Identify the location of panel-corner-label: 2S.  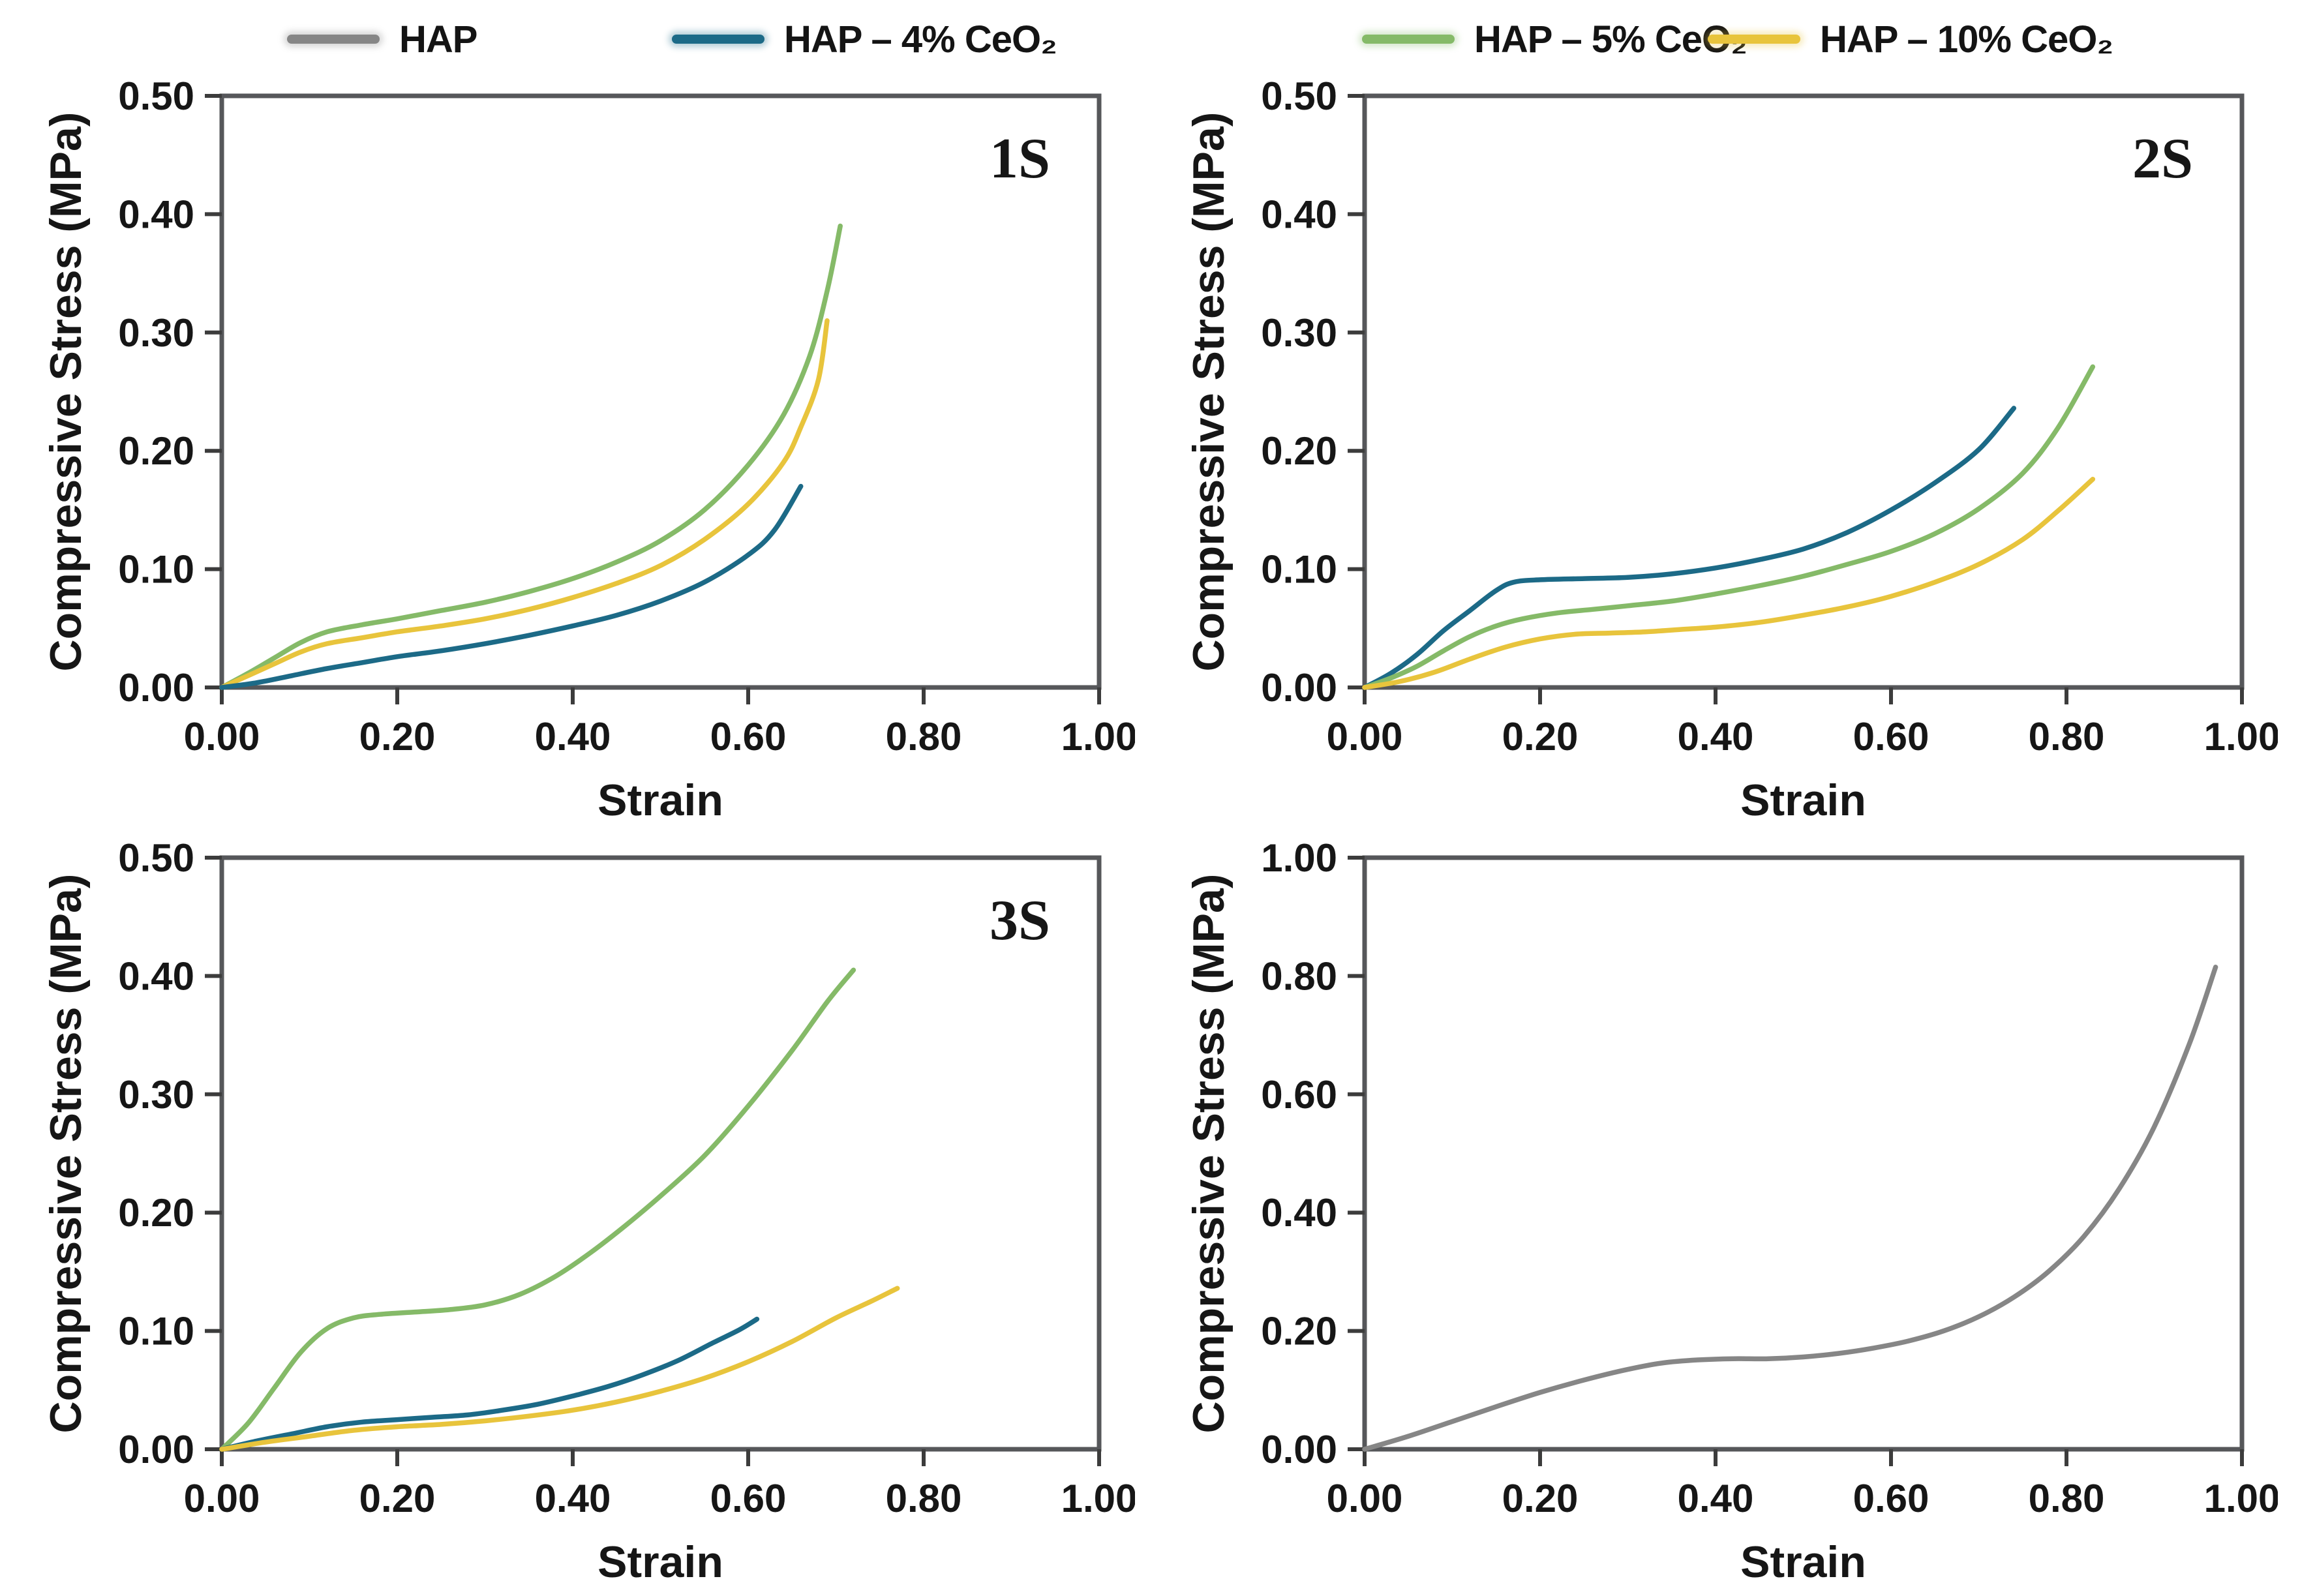
(2162, 158).